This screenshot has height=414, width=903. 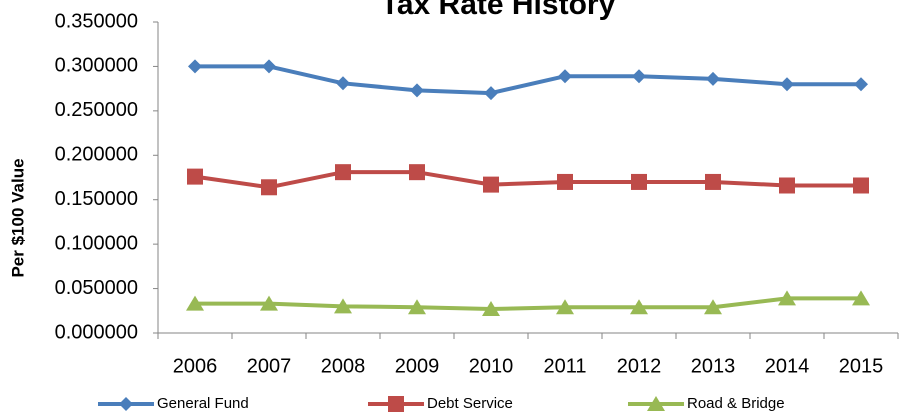 I want to click on y-tick-label: 0.200000, so click(x=96, y=155).